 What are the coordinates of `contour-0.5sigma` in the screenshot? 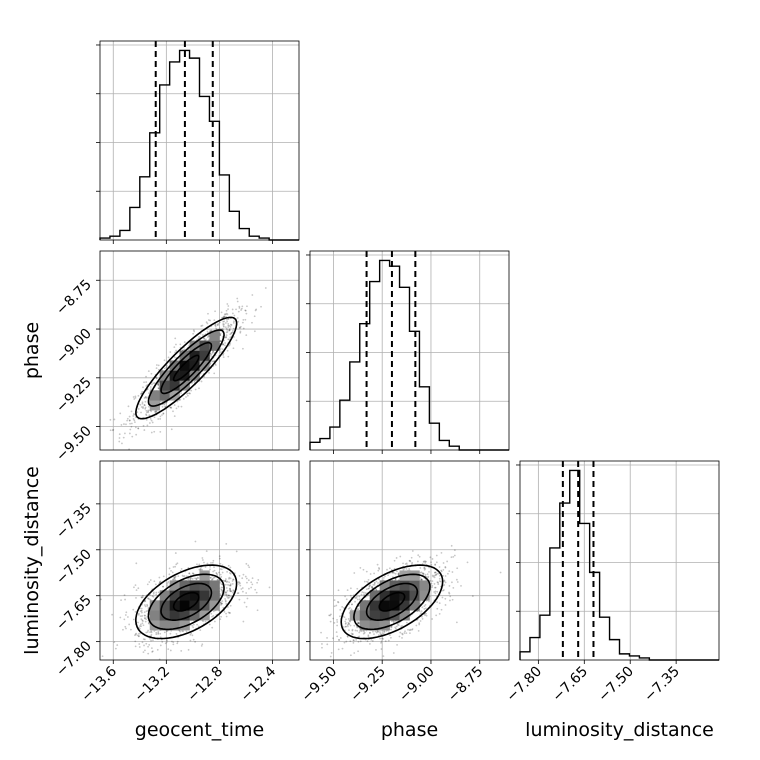 It's located at (186, 601).